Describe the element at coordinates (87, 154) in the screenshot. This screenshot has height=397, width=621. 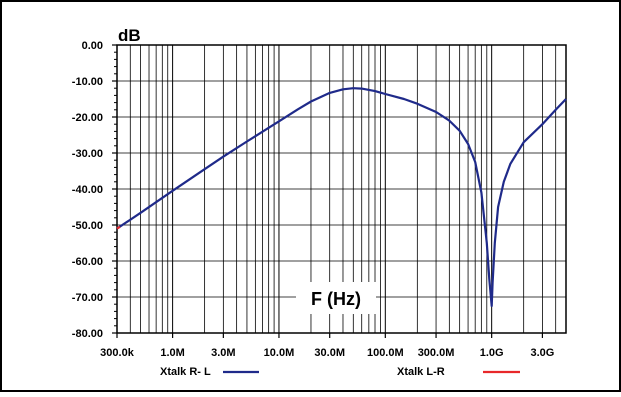
I see `y-tick-label: -30.00` at that location.